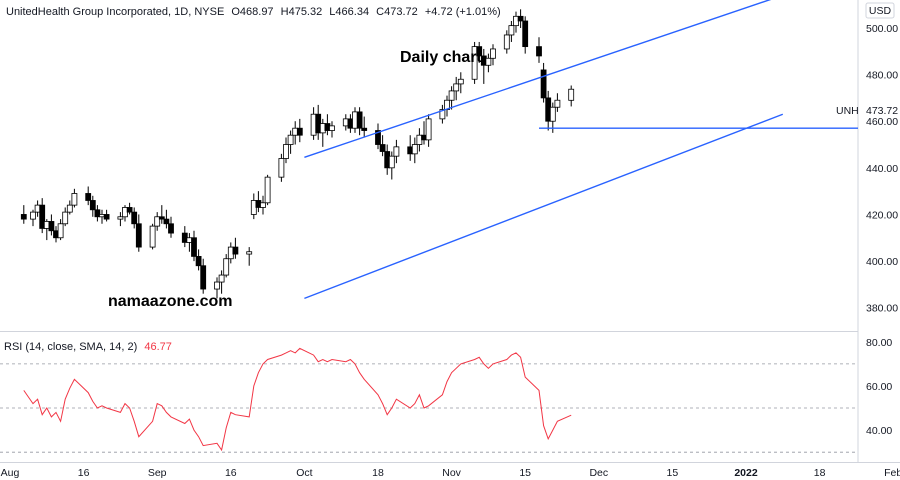 This screenshot has width=900, height=480. I want to click on last-price-label: 473.72, so click(882, 111).